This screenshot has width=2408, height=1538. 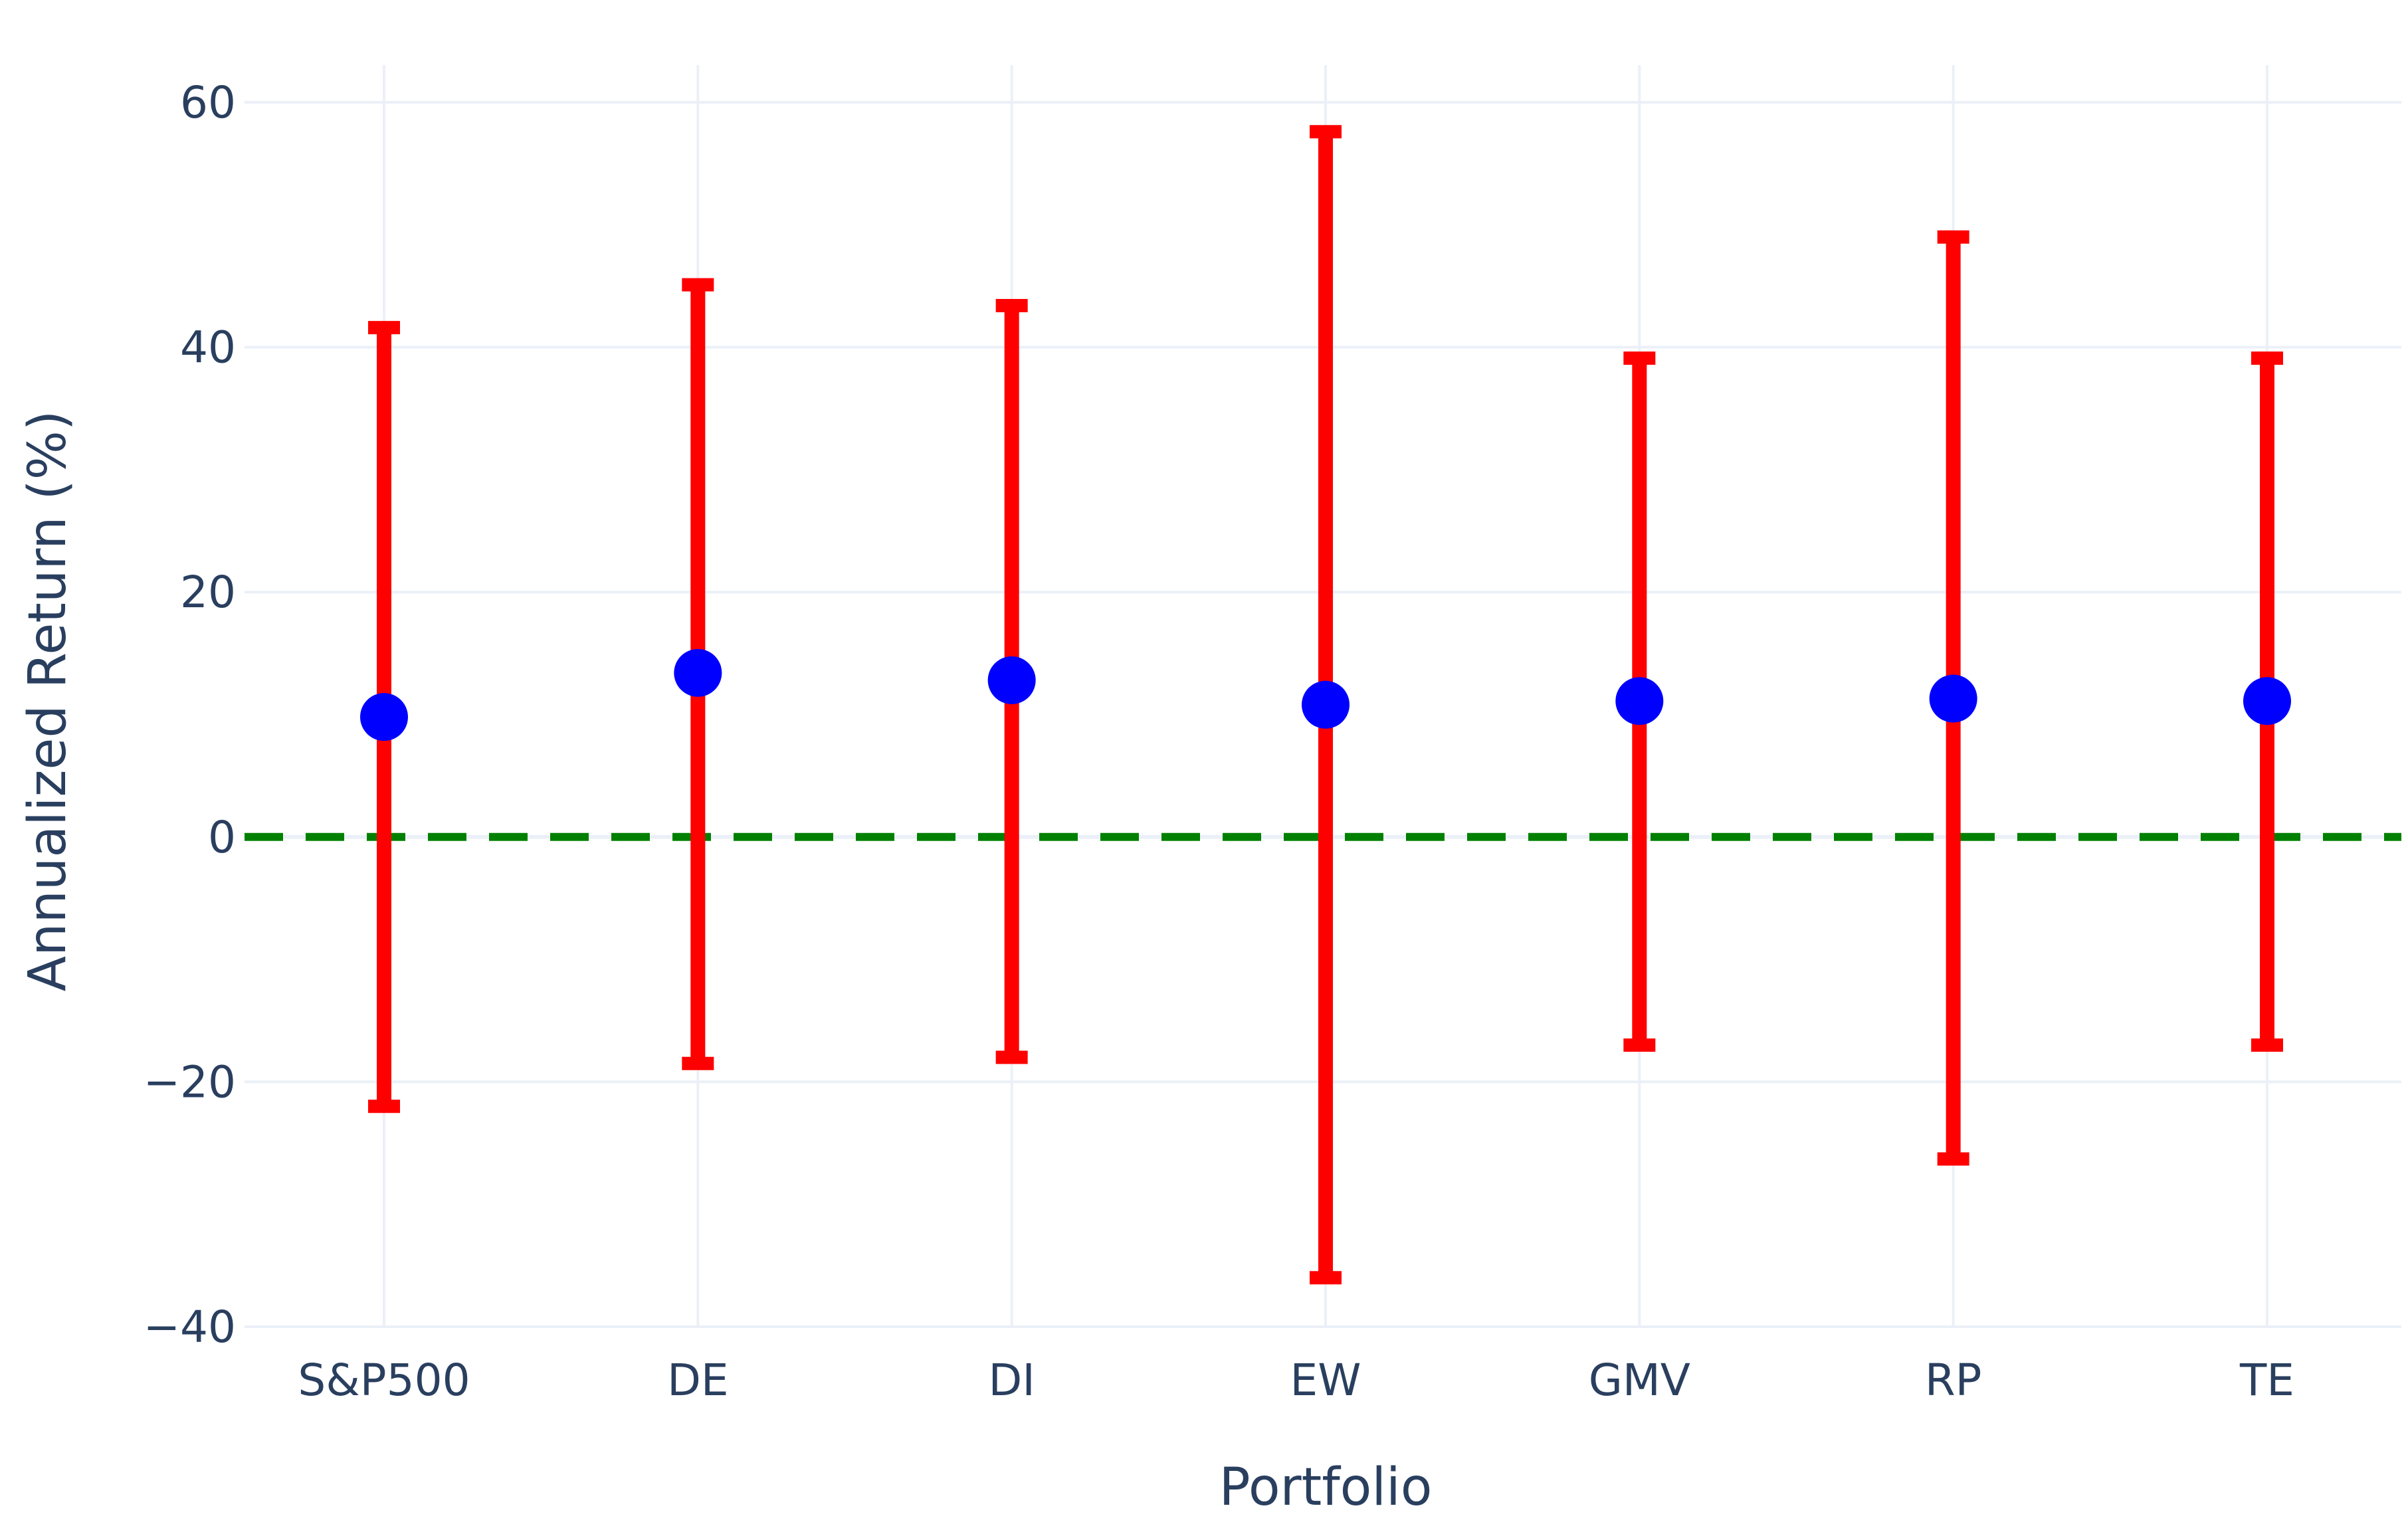 What do you see at coordinates (1953, 1380) in the screenshot?
I see `x-tick-label: RP` at bounding box center [1953, 1380].